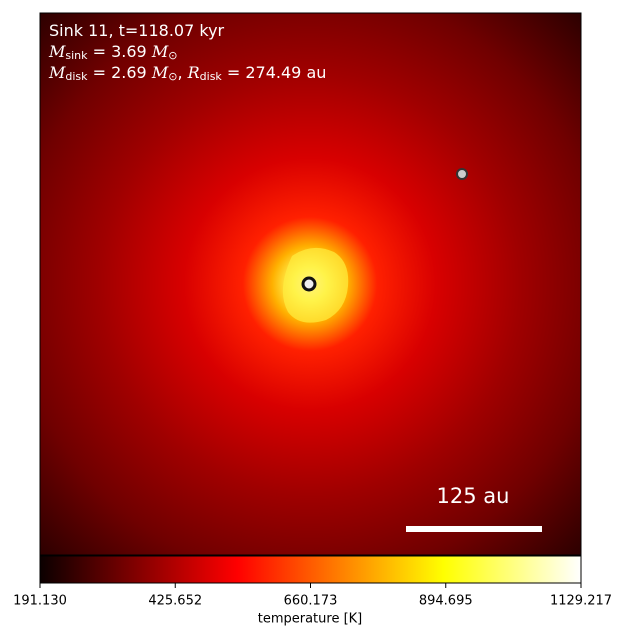  Describe the element at coordinates (581, 601) in the screenshot. I see `colorbar-tick-label: 1129.217` at that location.